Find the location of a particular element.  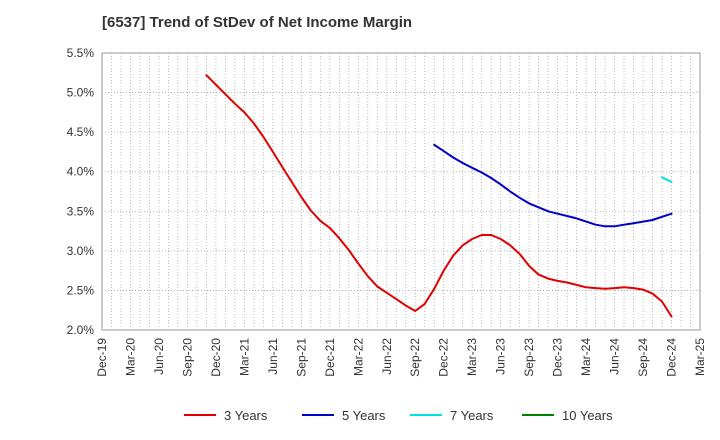

x-tick-label: Dec-22 is located at coordinates (444, 357).